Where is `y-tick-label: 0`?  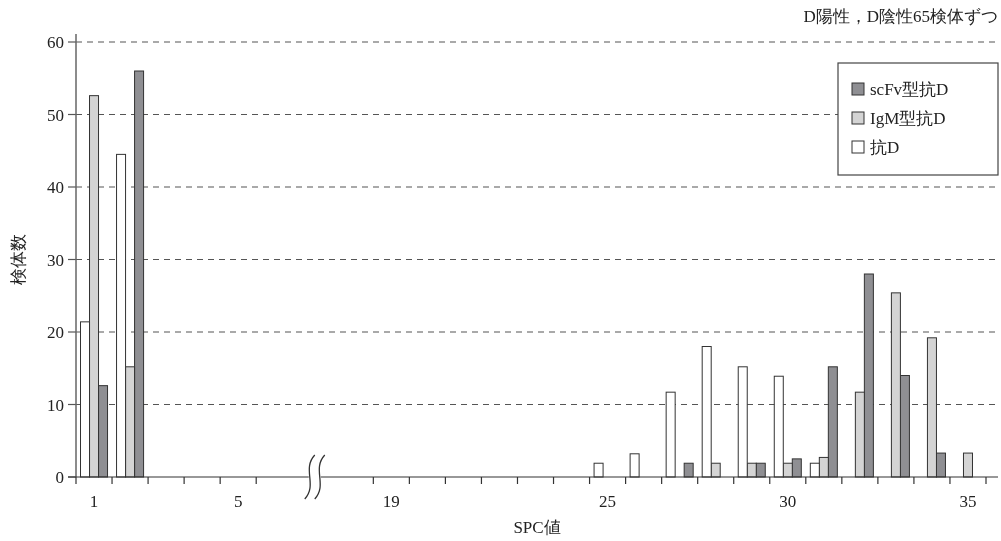
y-tick-label: 0 is located at coordinates (59, 477).